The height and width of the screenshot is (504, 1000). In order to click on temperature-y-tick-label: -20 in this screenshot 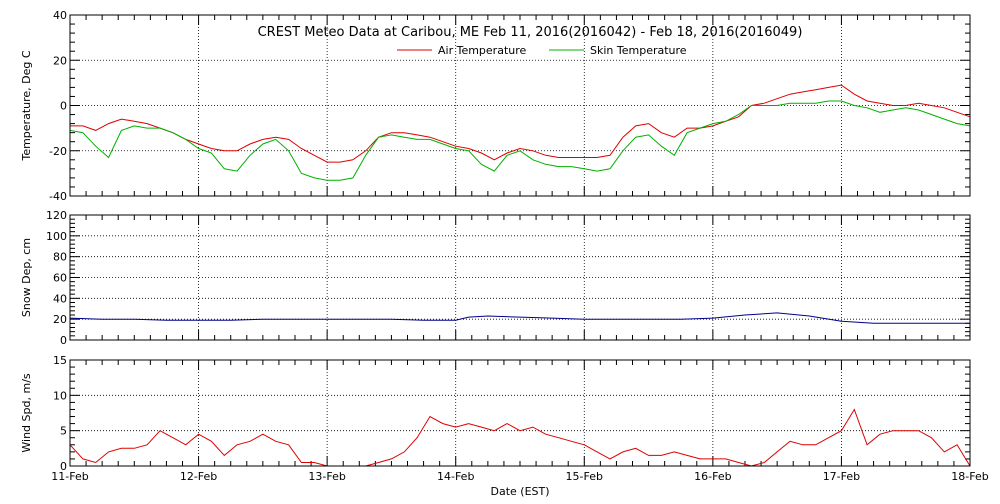, I will do `click(58, 151)`.